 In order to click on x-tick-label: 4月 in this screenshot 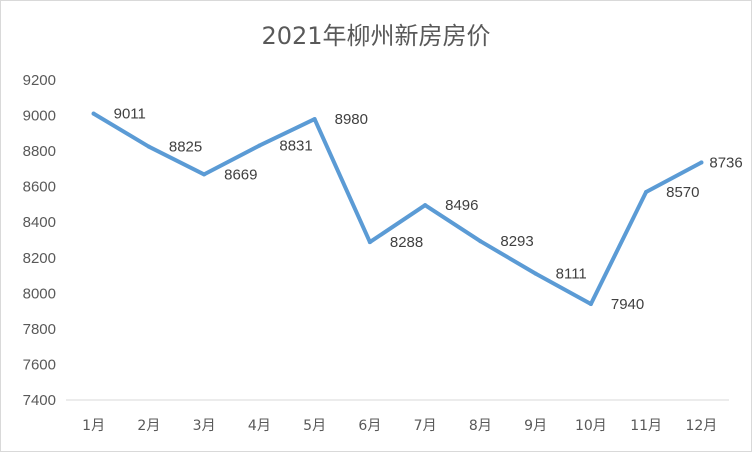, I will do `click(259, 426)`.